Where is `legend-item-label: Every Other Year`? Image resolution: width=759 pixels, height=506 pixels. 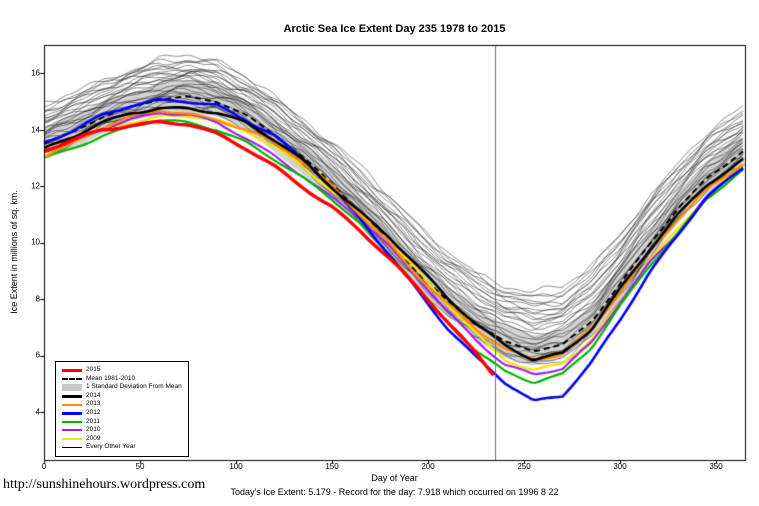 legend-item-label: Every Other Year is located at coordinates (111, 447).